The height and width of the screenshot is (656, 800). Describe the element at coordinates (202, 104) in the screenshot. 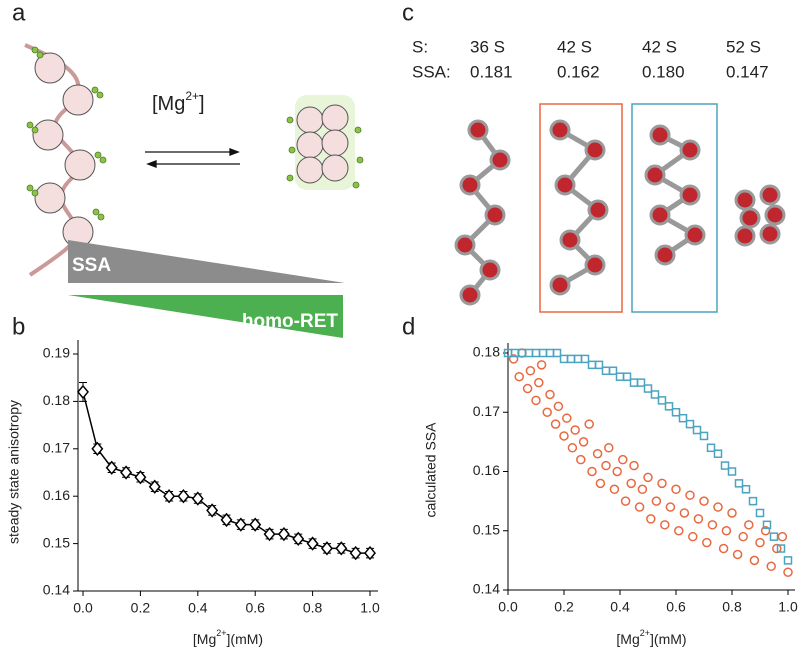

I see `mg-label-part: ]` at that location.